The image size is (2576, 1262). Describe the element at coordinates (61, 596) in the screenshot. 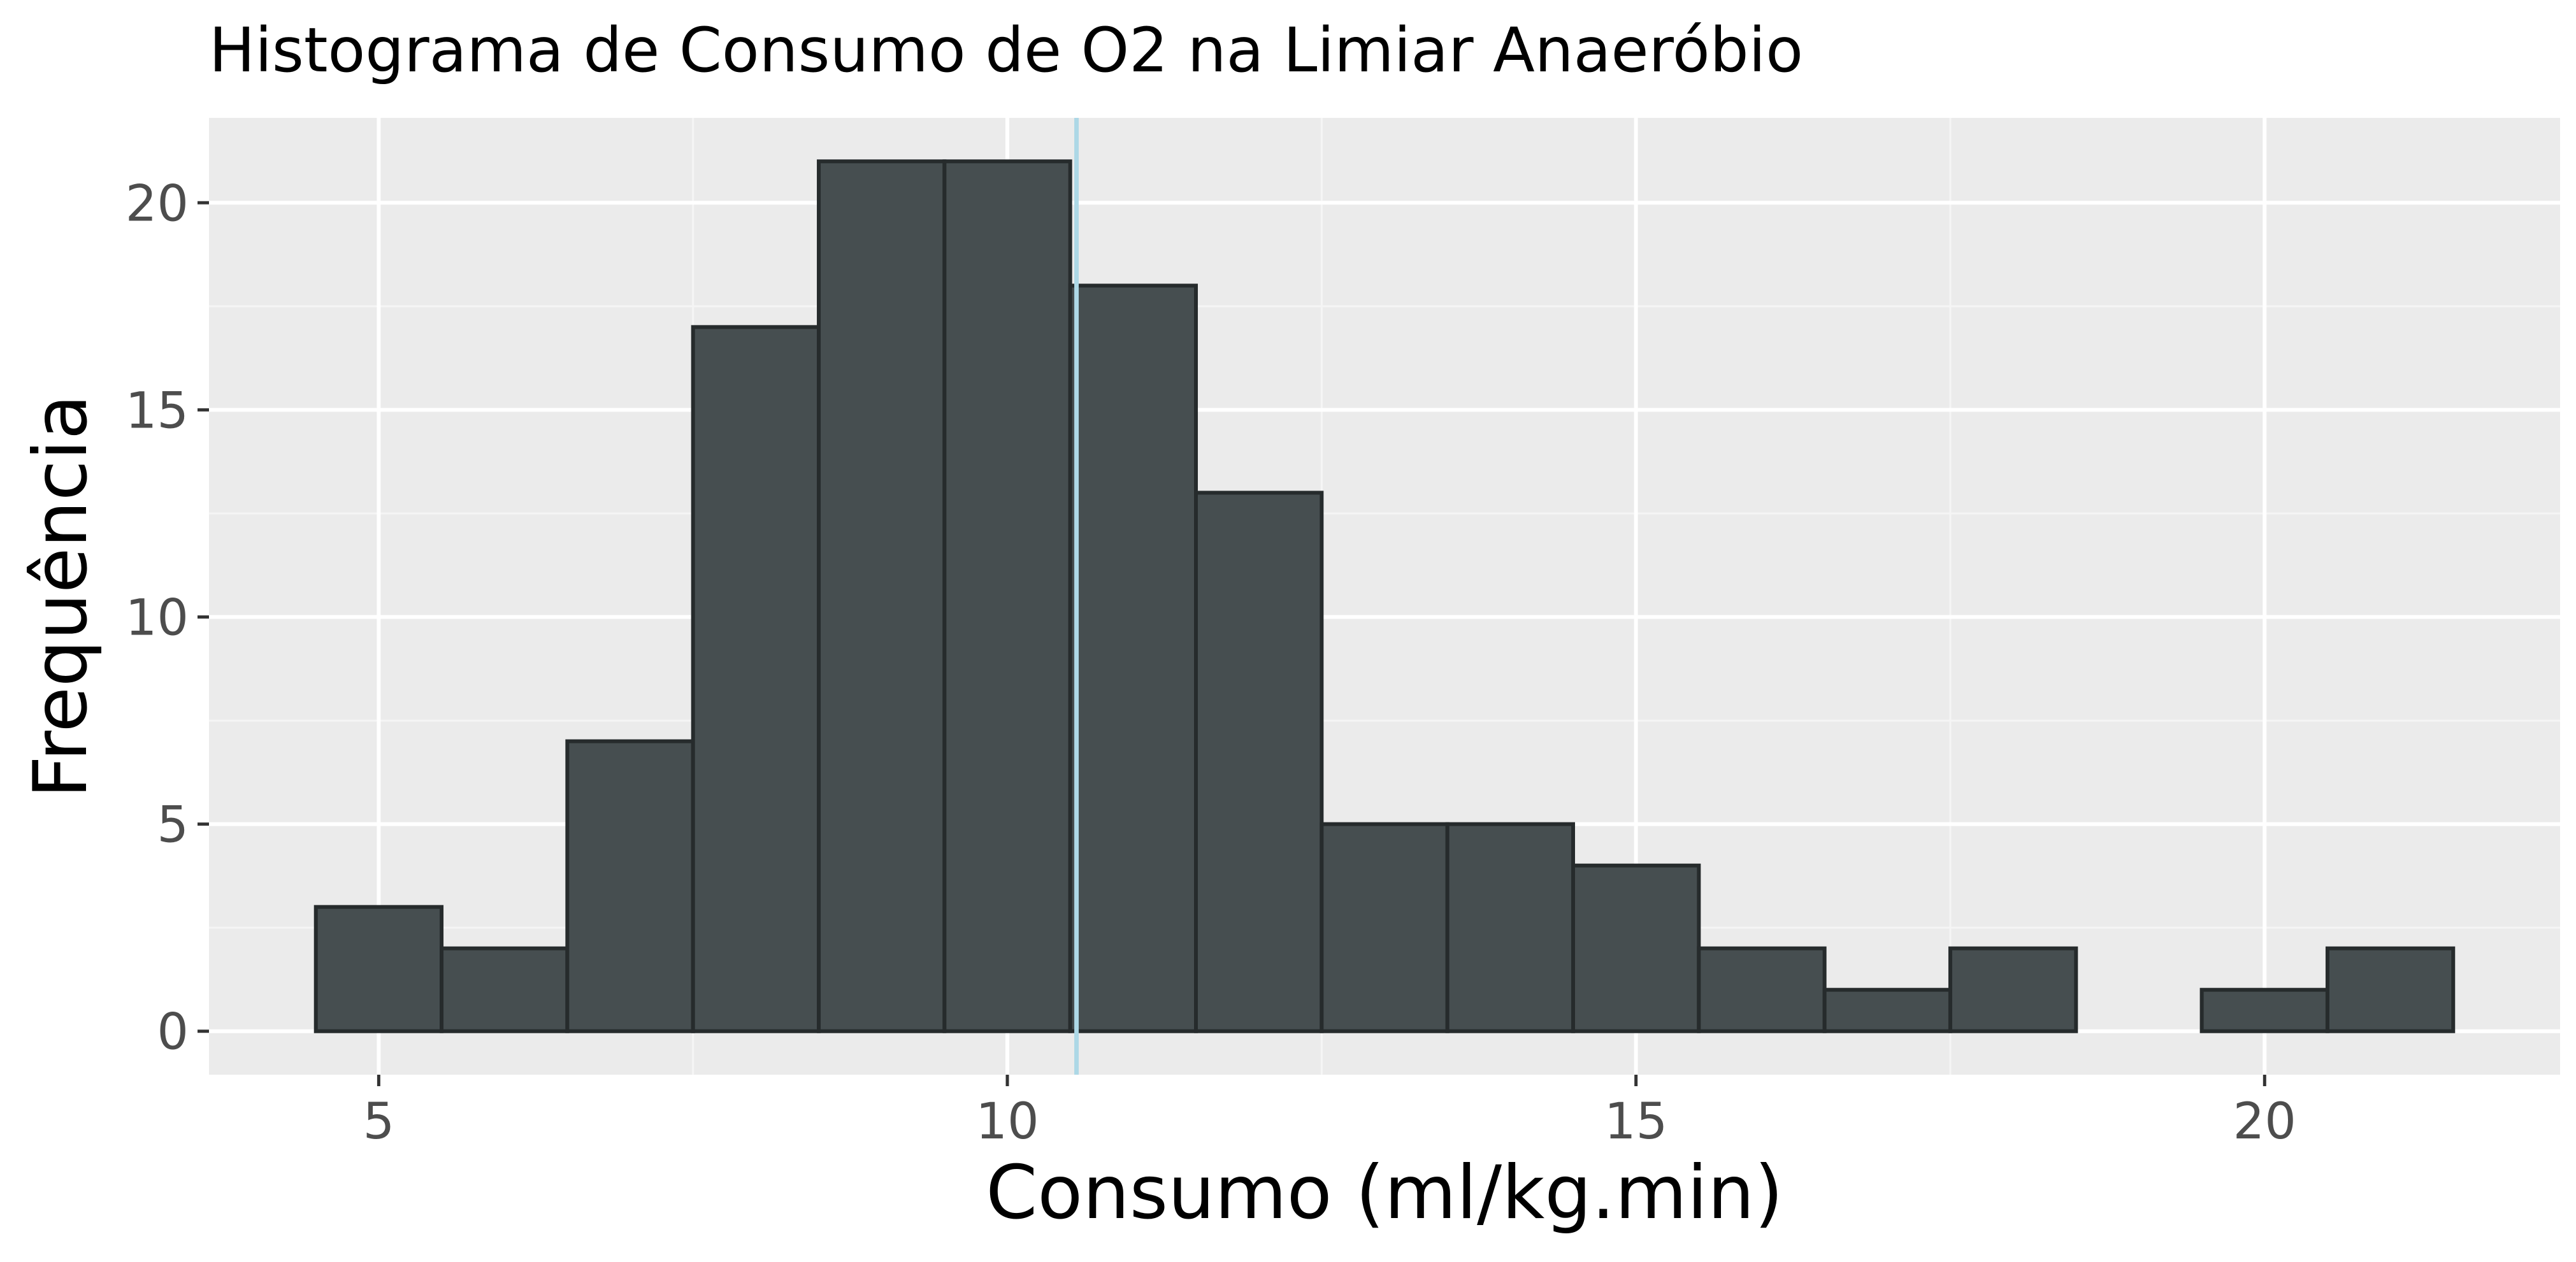

I see `y-axis-title: Frequência` at that location.